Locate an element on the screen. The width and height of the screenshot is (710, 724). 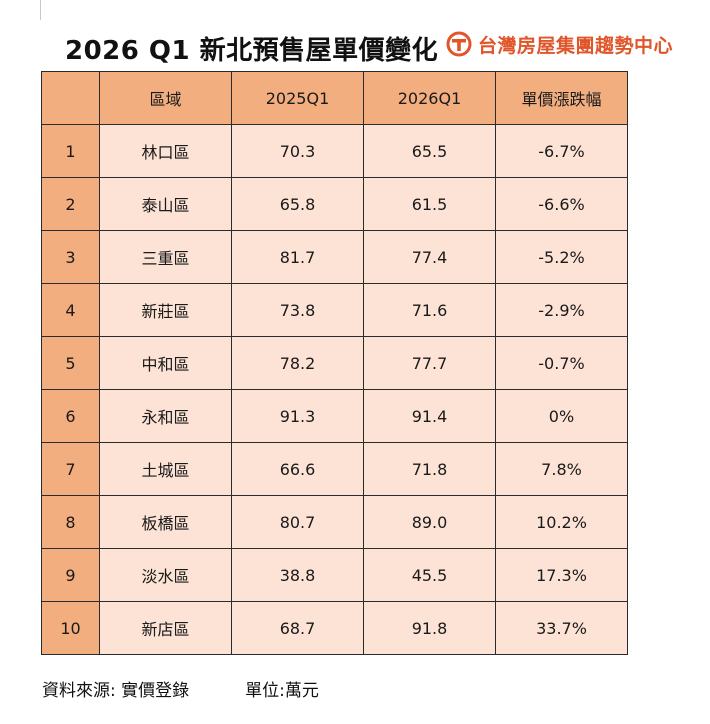
row-index: 9 is located at coordinates (70, 575).